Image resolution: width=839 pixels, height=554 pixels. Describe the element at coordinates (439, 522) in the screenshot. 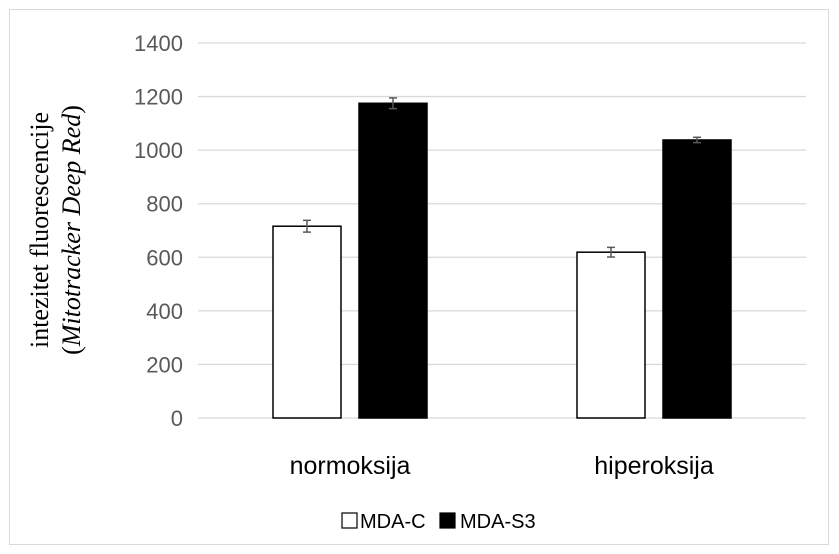

I see `legend: MDA-C MDA-S3` at that location.